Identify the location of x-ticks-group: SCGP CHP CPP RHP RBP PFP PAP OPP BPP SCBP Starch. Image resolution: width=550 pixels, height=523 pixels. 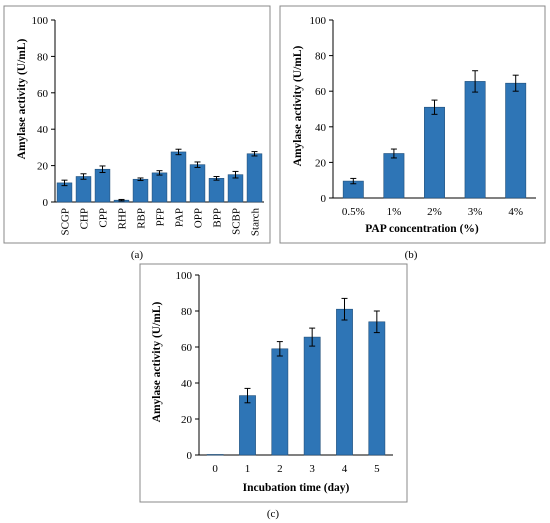
(161, 222).